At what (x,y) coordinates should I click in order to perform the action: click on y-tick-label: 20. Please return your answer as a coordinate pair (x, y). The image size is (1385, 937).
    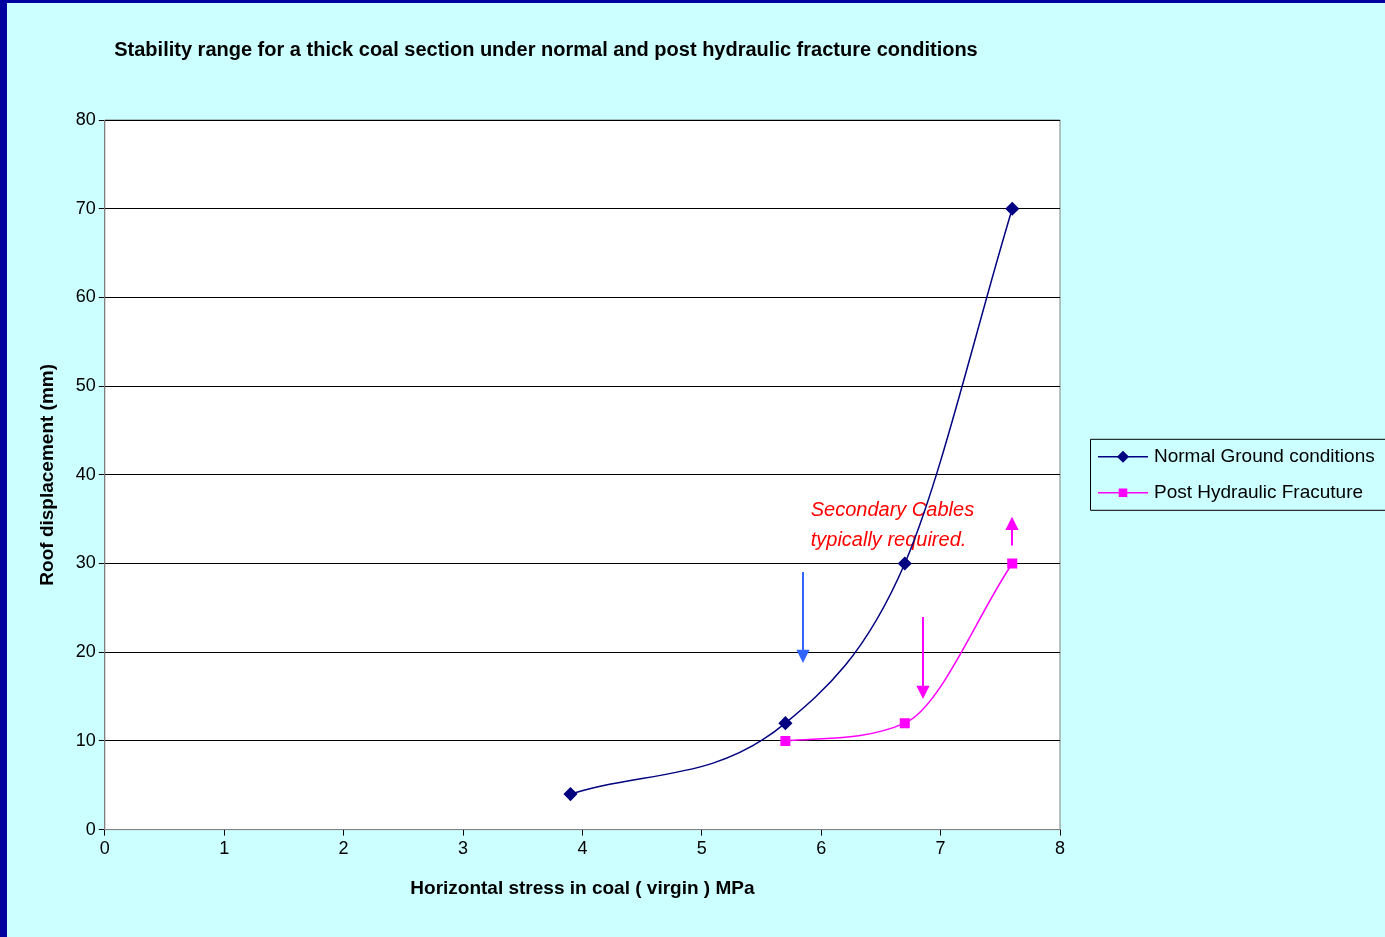
    Looking at the image, I should click on (85, 651).